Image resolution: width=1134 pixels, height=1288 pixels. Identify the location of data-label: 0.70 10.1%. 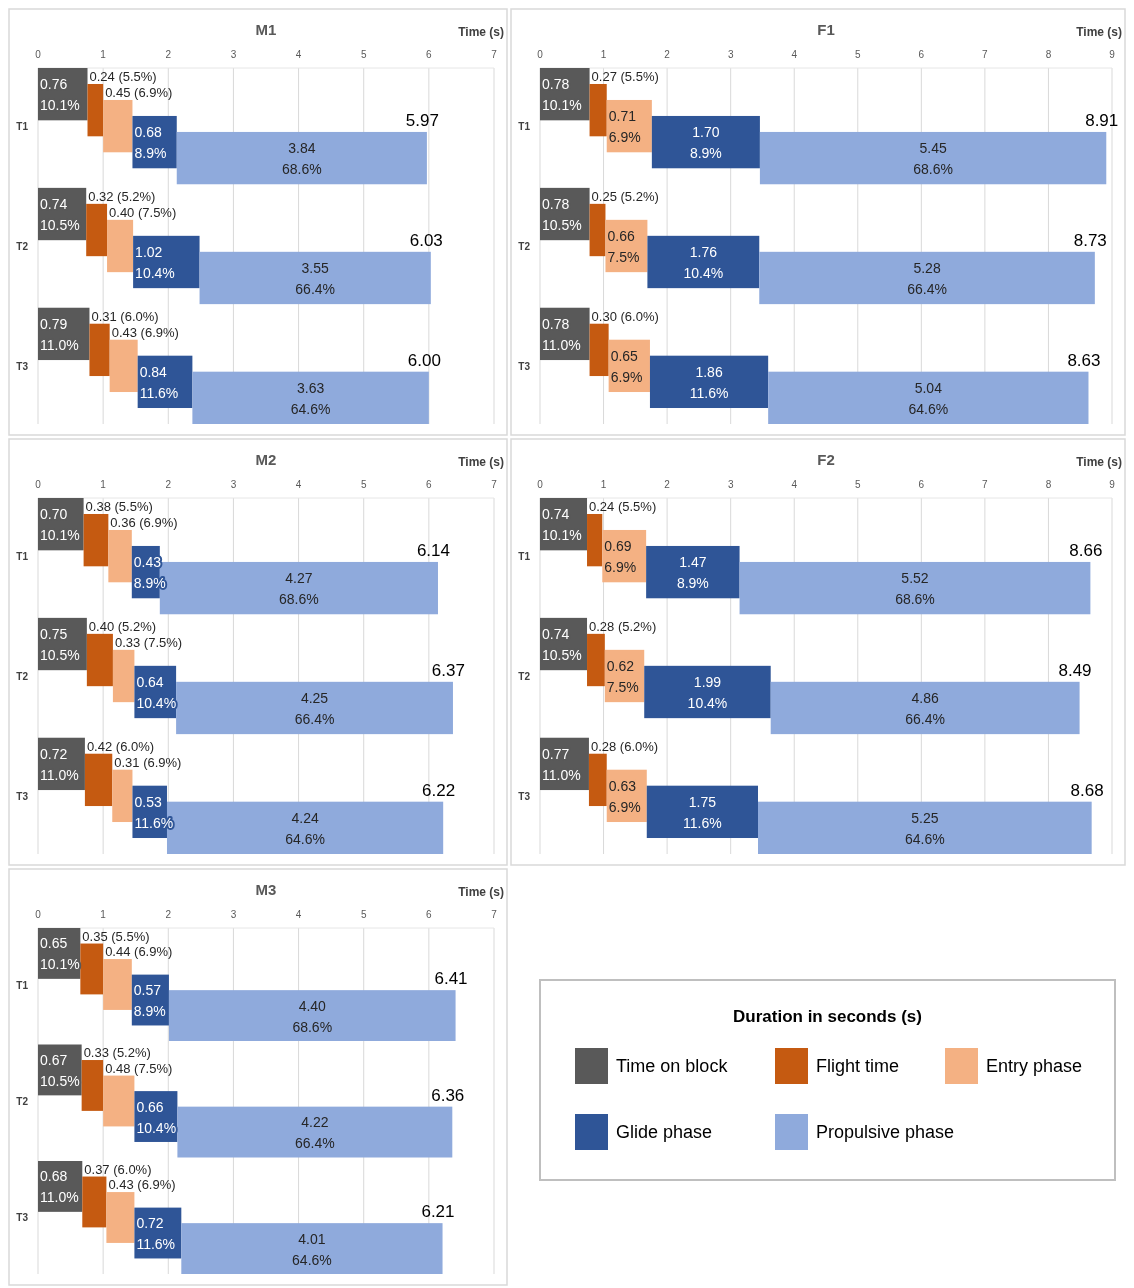
(60, 525).